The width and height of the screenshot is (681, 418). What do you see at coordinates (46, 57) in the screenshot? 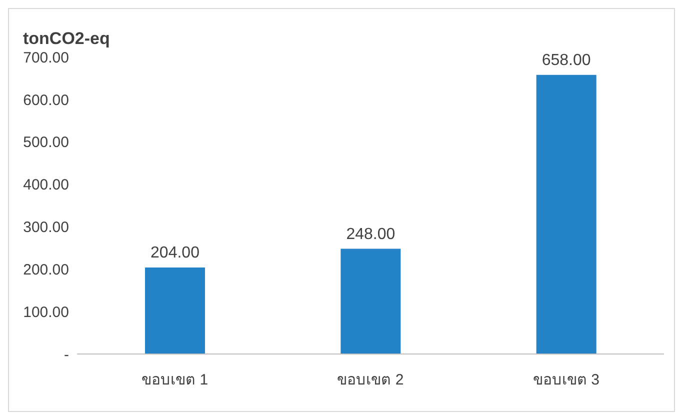
I see `y-tick-label: 700.00` at bounding box center [46, 57].